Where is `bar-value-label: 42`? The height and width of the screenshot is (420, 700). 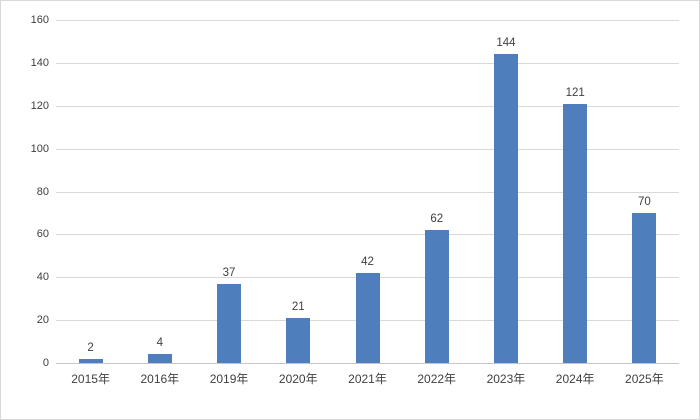
bar-value-label: 42 is located at coordinates (367, 261).